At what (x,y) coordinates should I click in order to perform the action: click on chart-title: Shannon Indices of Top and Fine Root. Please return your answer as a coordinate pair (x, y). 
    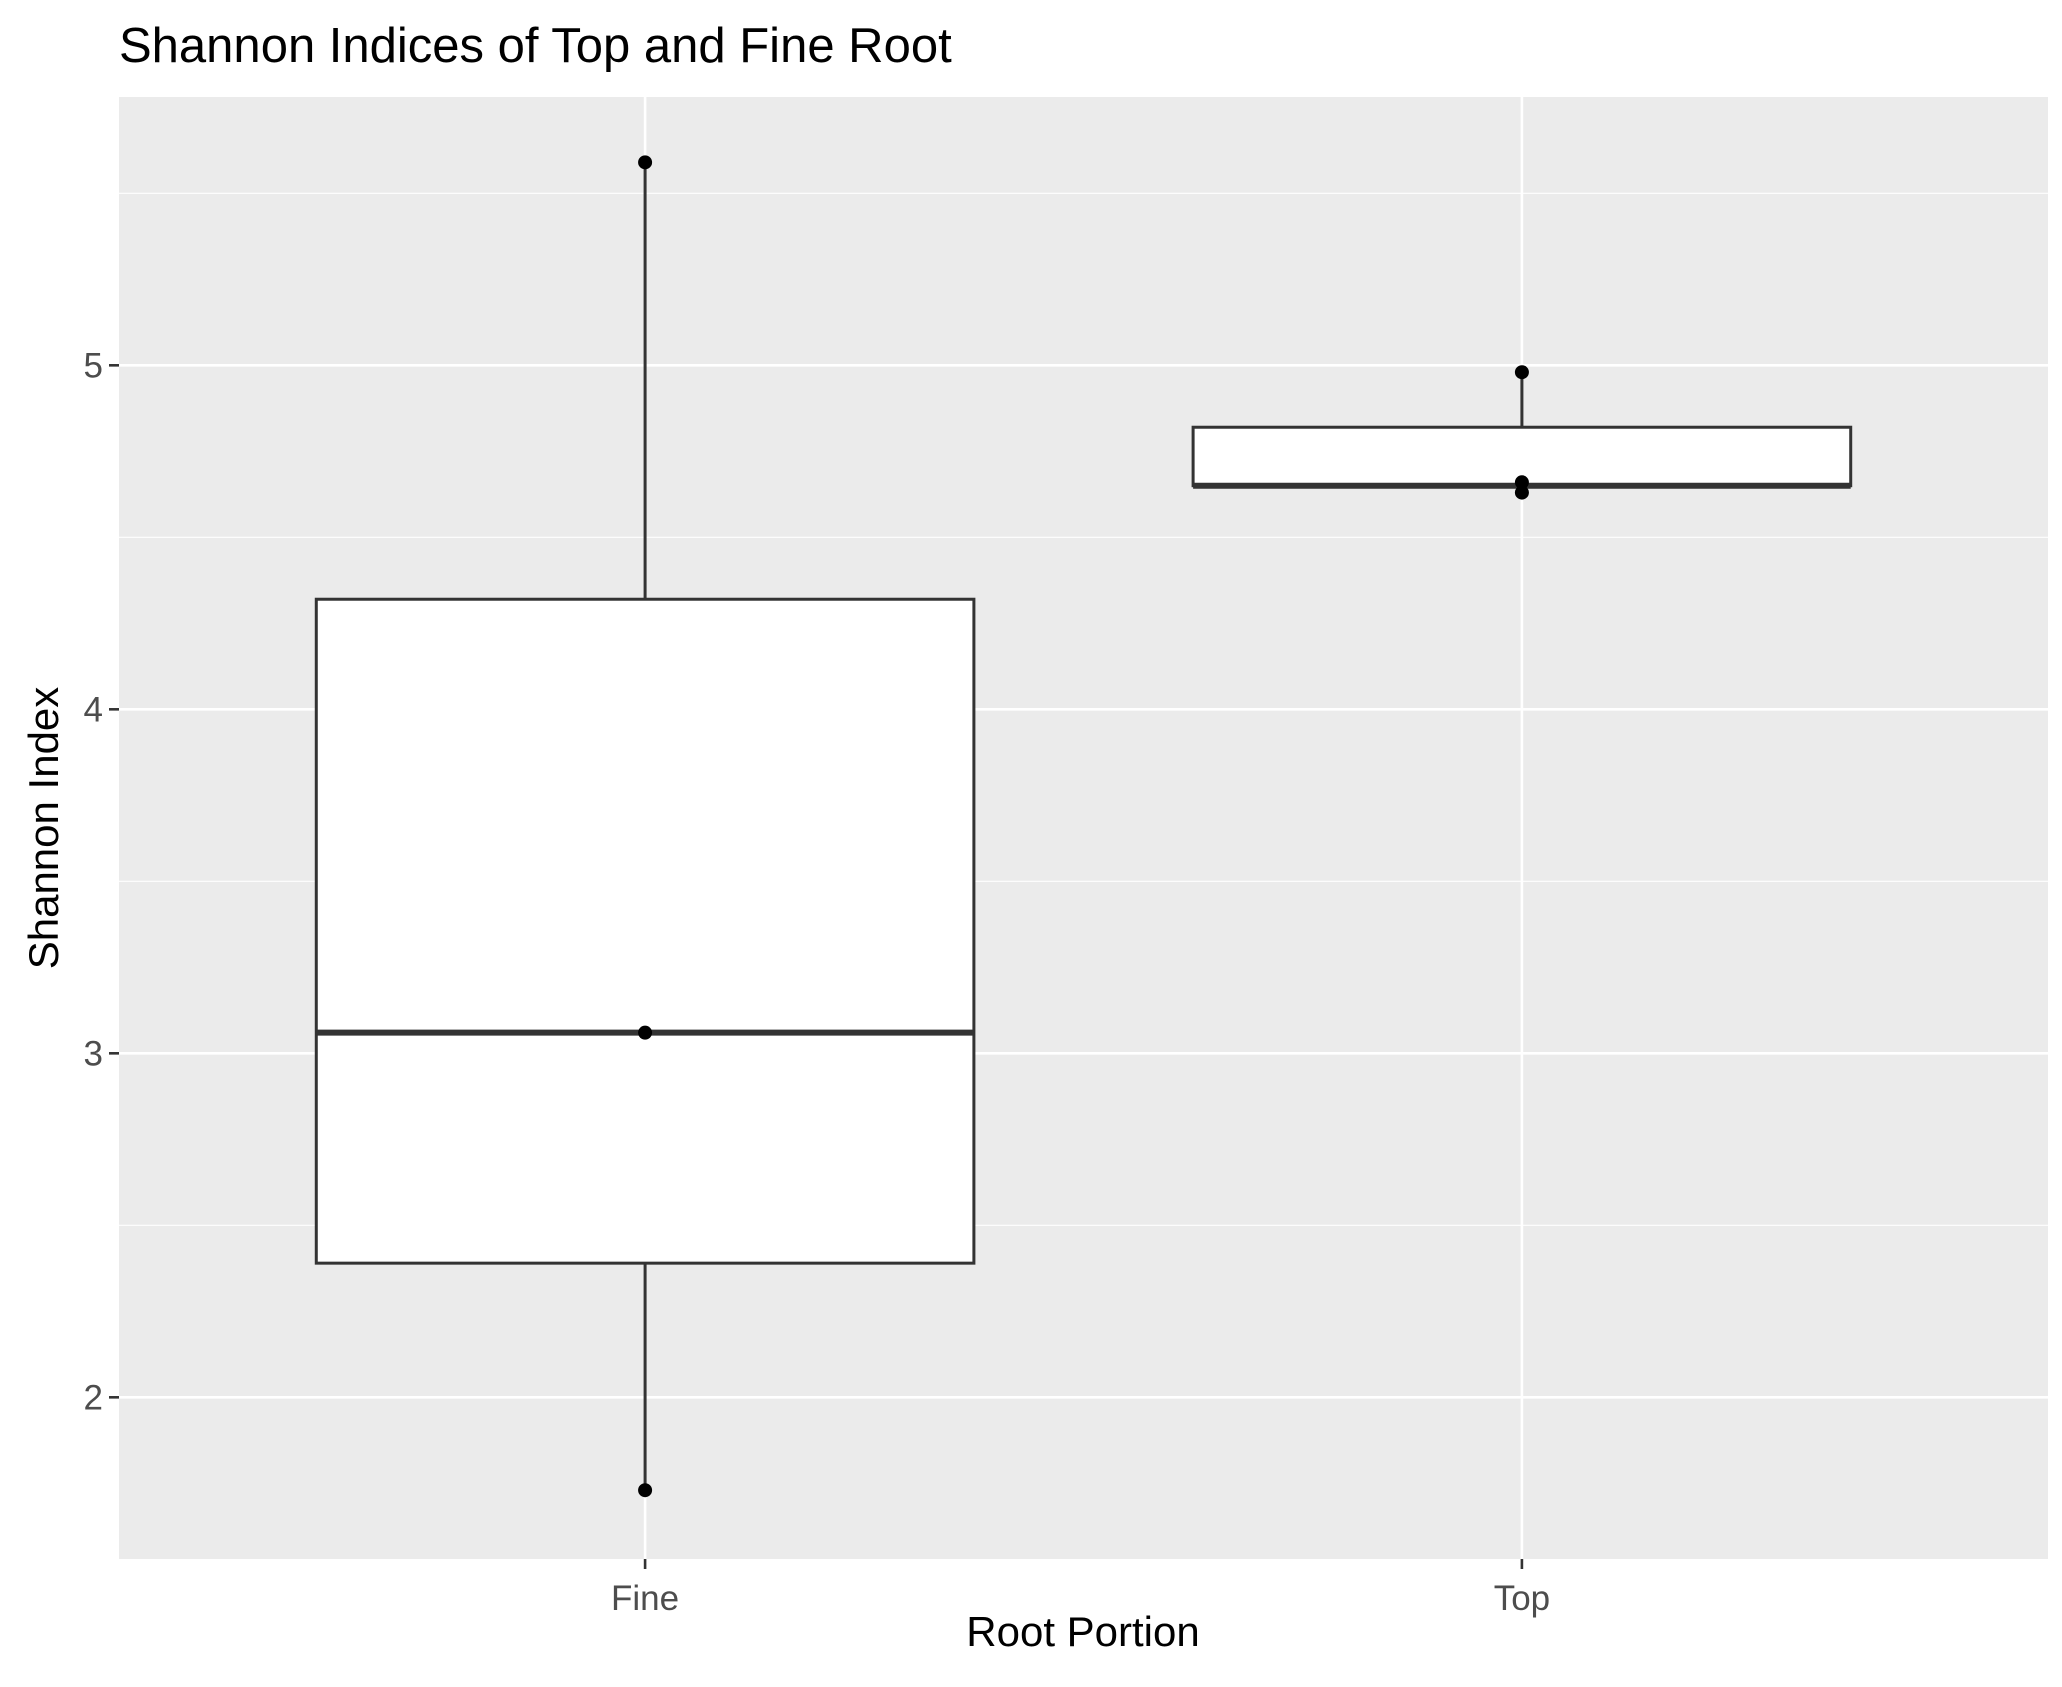
    Looking at the image, I should click on (535, 46).